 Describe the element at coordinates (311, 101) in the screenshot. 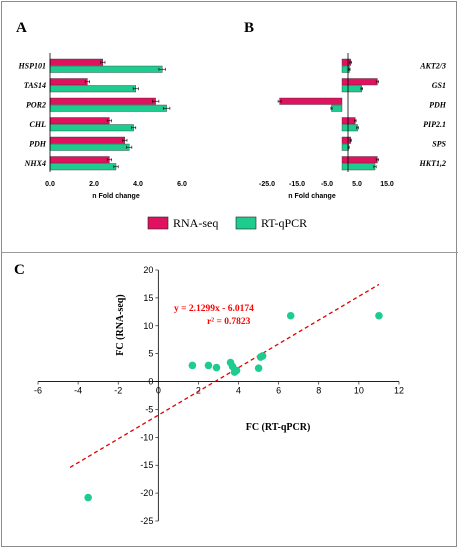

I see `bar-b-pdh-rna-seq` at that location.